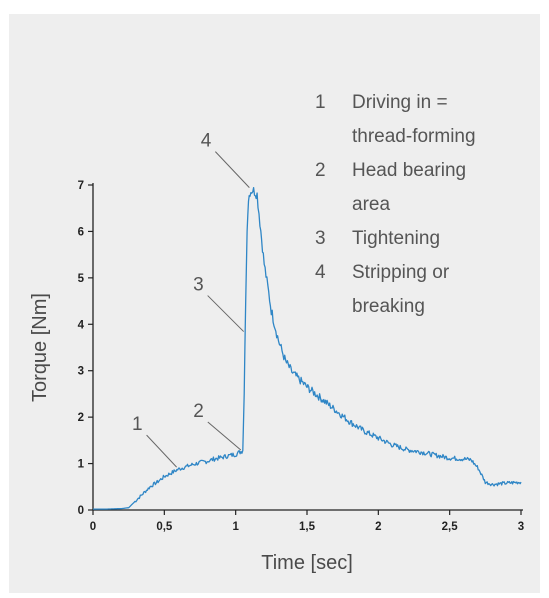 This screenshot has height=598, width=549. What do you see at coordinates (81, 232) in the screenshot?
I see `y-tick-label: 6` at bounding box center [81, 232].